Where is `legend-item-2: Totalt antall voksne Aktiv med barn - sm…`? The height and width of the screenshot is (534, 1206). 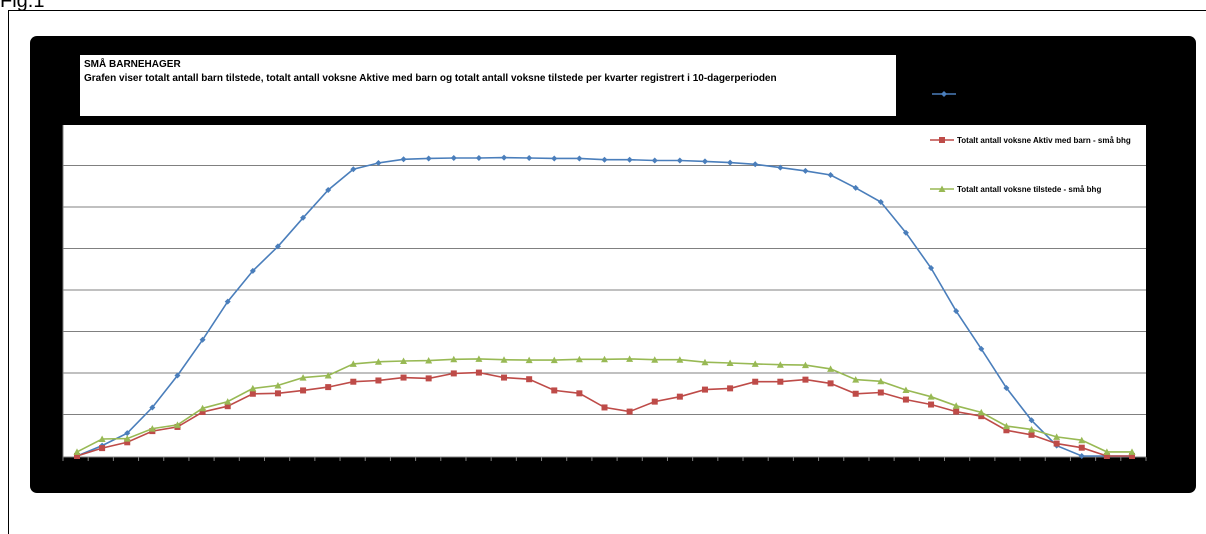 legend-item-2: Totalt antall voksne Aktiv med barn - sm… is located at coordinates (1030, 140).